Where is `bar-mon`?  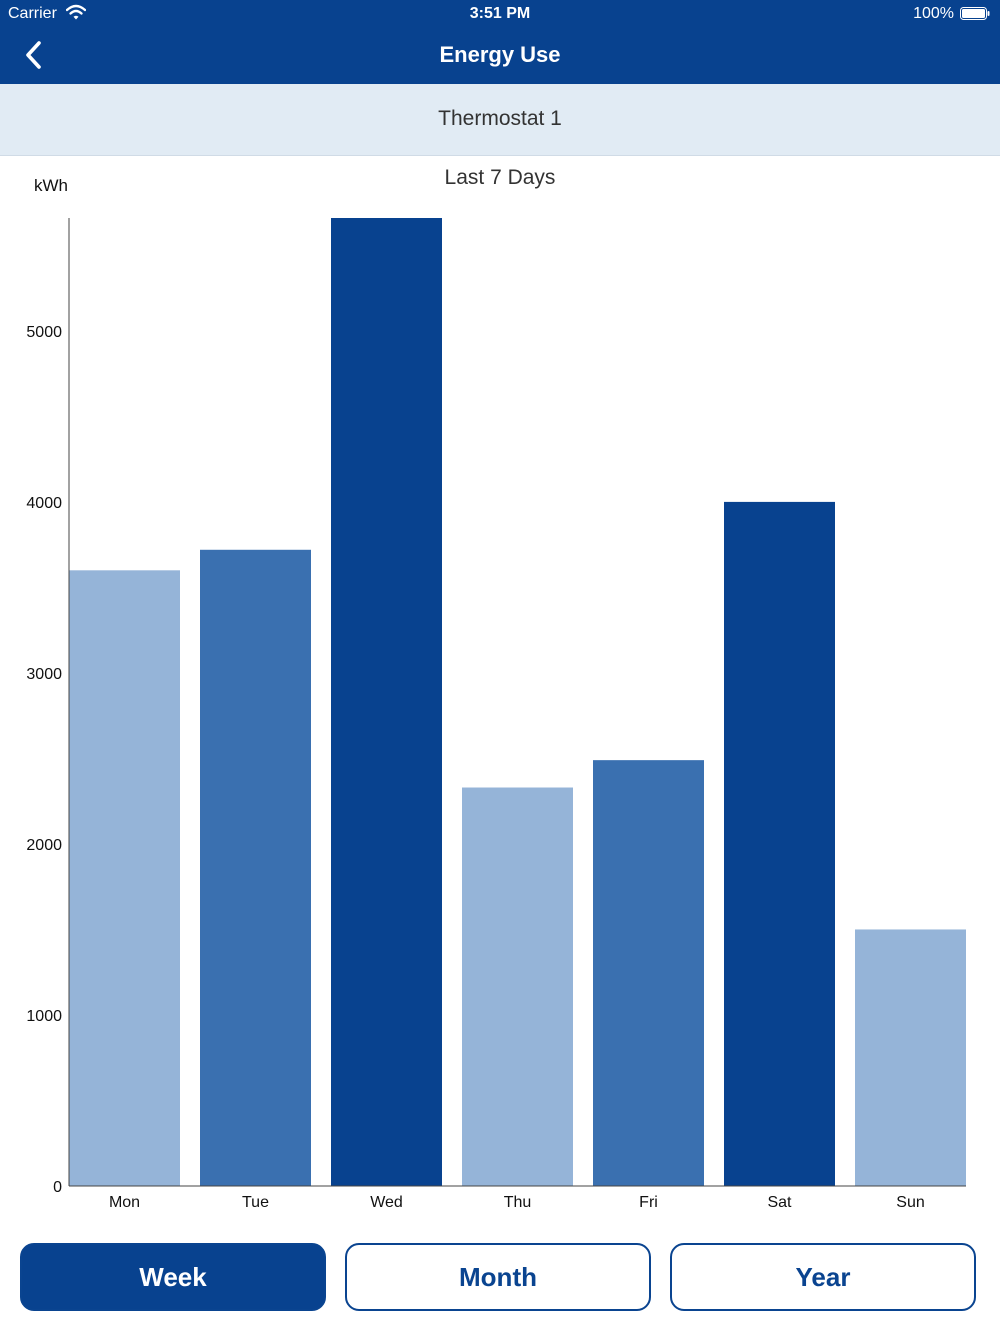
bar-mon is located at coordinates (124, 878).